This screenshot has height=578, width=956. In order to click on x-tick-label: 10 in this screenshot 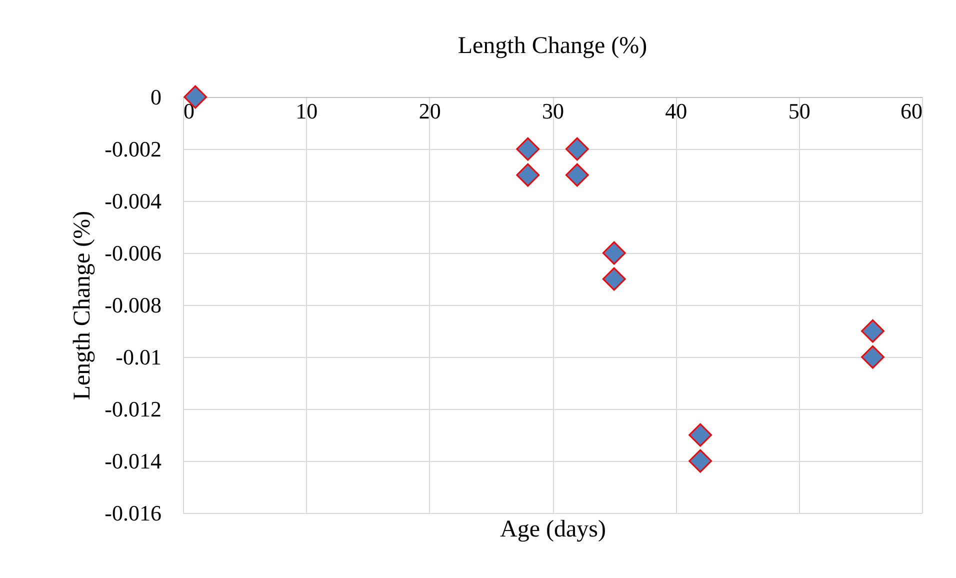, I will do `click(307, 111)`.